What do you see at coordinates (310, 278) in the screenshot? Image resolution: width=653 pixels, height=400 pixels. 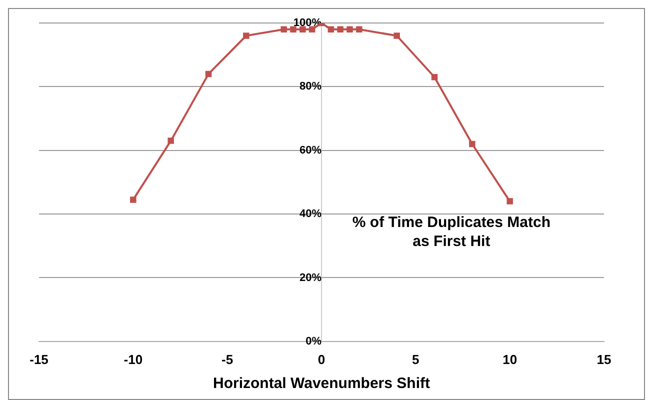 I see `y-tick-label: 20%` at bounding box center [310, 278].